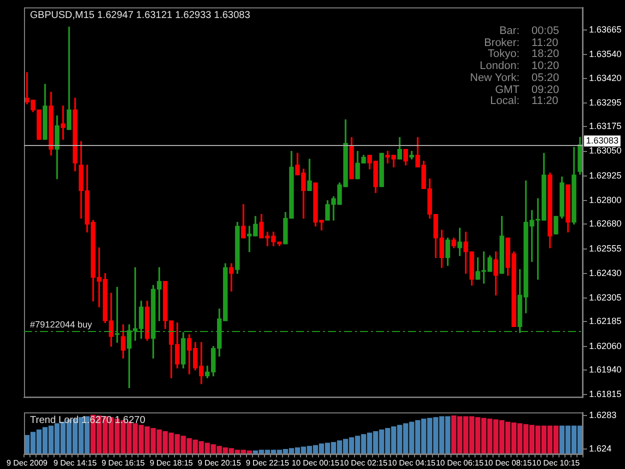 Image resolution: width=625 pixels, height=469 pixels. What do you see at coordinates (460, 463) in the screenshot?
I see `x-tick-label: 10 Dec 06:15` at bounding box center [460, 463].